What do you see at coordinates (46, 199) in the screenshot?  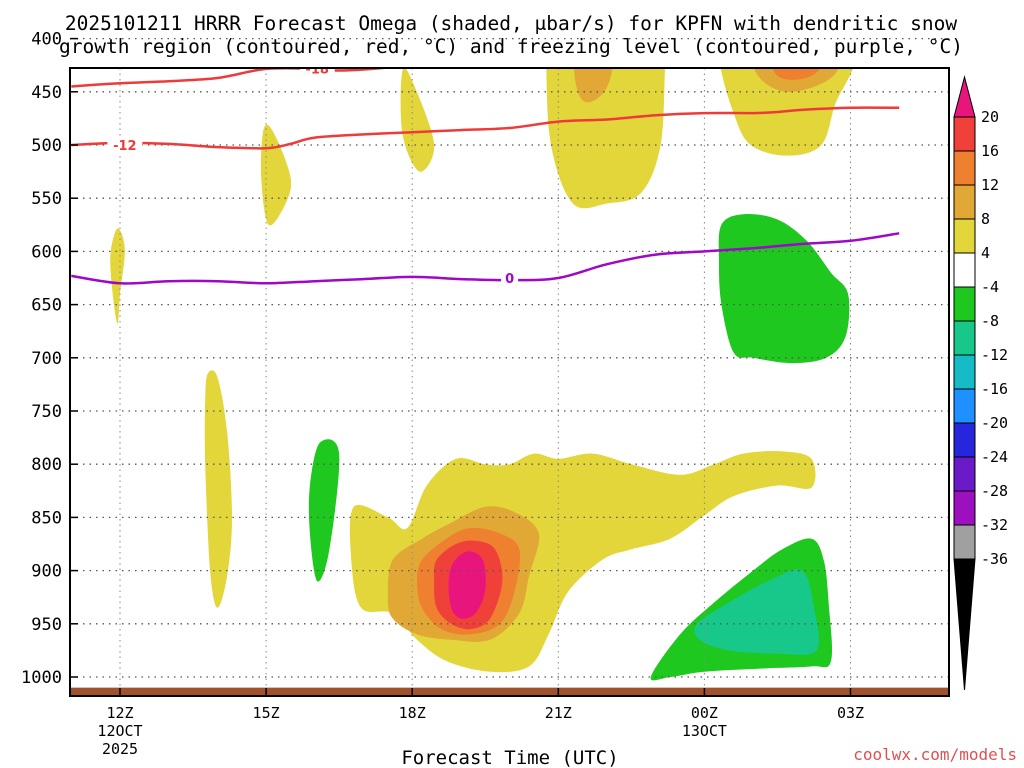 I see `y-tick-label-550: 550` at bounding box center [46, 199].